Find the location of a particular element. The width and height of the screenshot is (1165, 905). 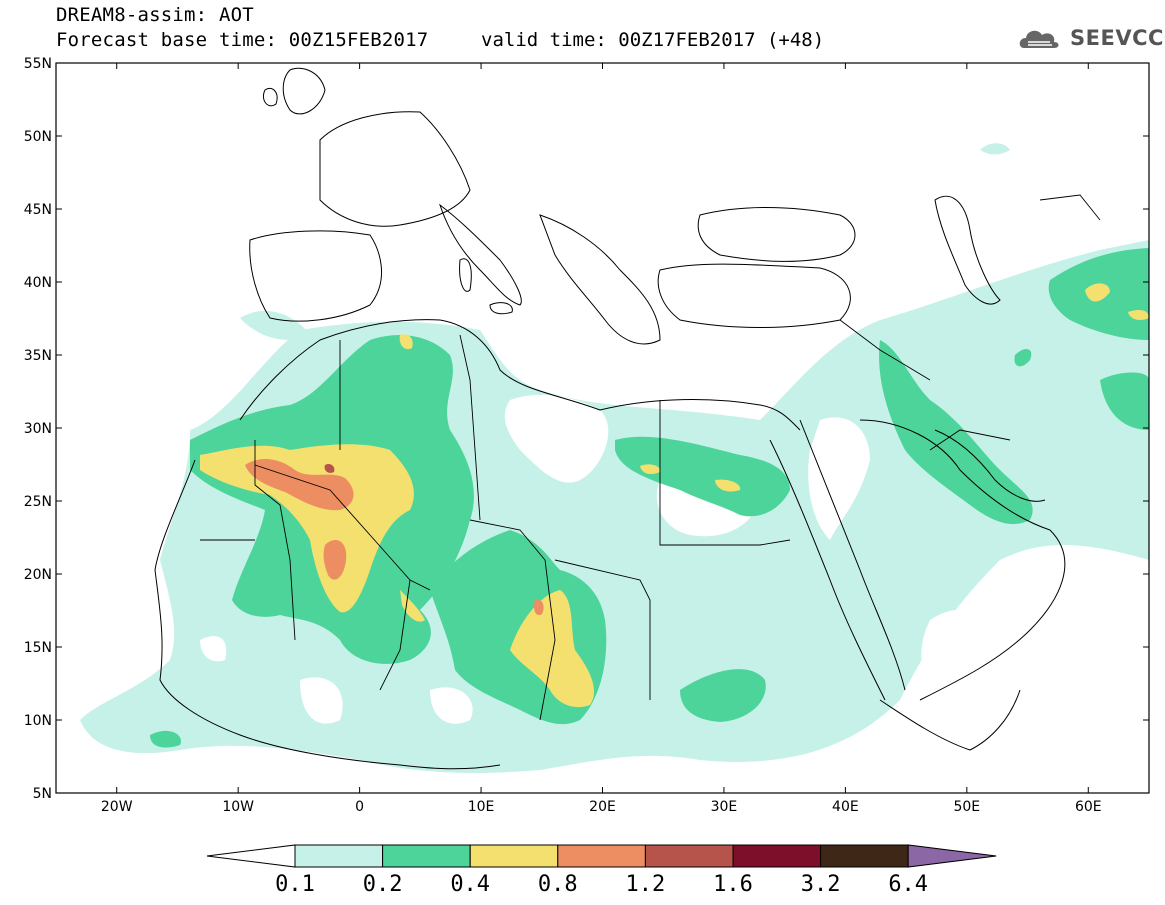

lat-label: 25N is located at coordinates (38, 502).